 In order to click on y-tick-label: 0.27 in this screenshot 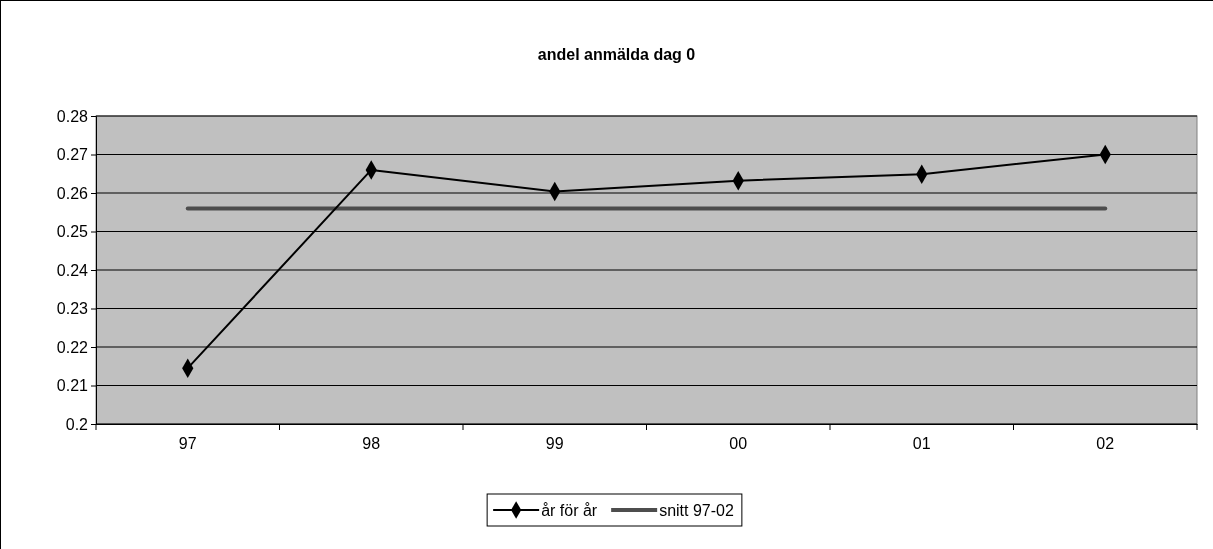, I will do `click(72, 155)`.